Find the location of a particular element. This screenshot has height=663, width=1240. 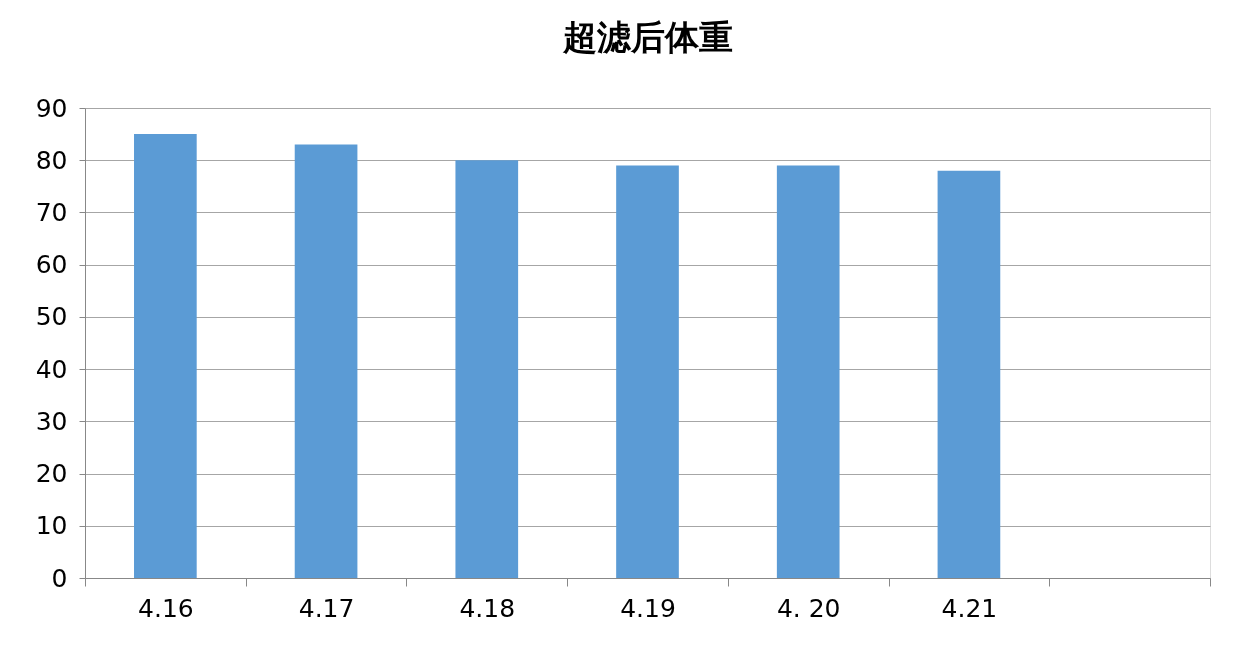

y-tick-label: 30 is located at coordinates (51, 421).